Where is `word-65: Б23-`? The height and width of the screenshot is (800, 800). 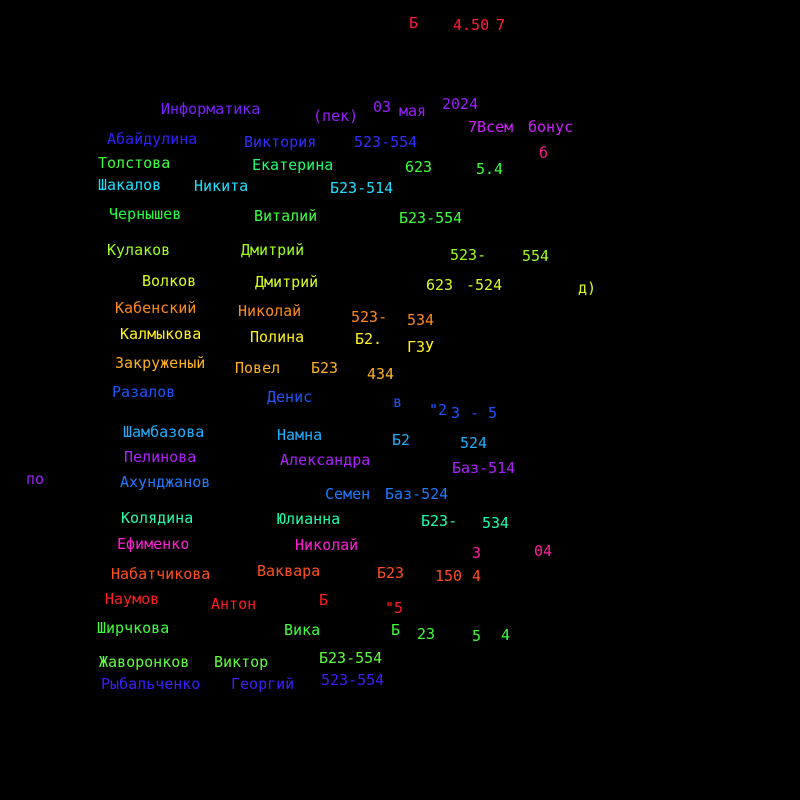 word-65: Б23- is located at coordinates (439, 521).